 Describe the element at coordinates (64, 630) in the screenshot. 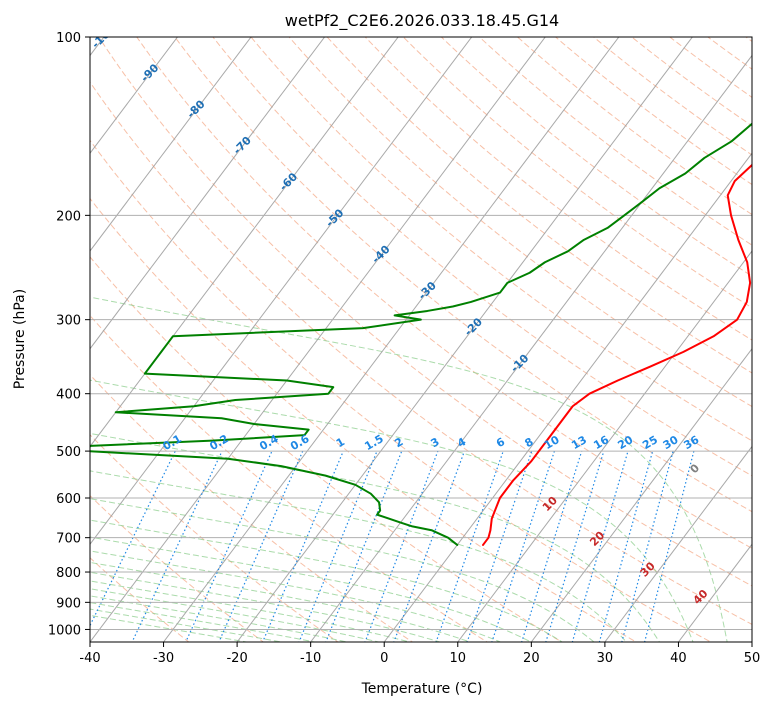

I see `y-tick-label: 1000` at that location.